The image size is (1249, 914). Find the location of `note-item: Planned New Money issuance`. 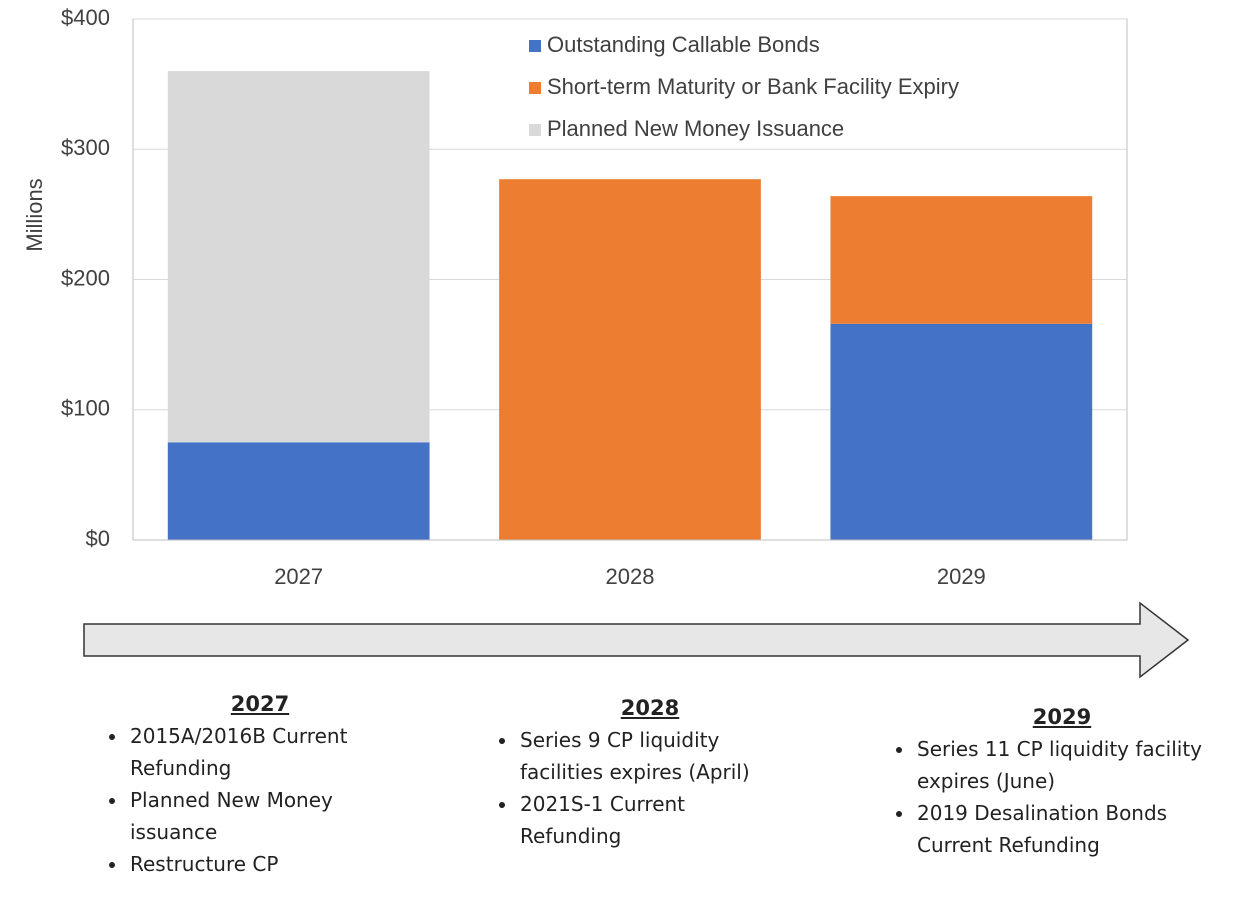

note-item: Planned New Money issuance is located at coordinates (253, 816).